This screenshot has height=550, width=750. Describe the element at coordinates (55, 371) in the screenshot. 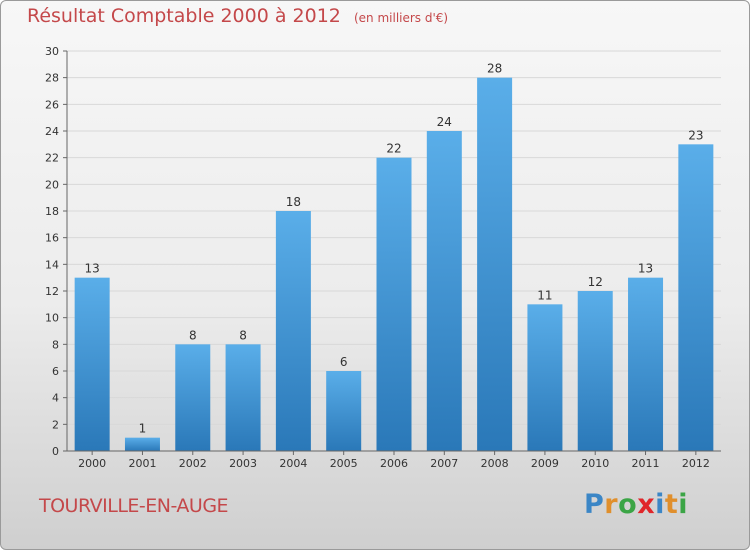

I see `y-tick-label: 6` at that location.